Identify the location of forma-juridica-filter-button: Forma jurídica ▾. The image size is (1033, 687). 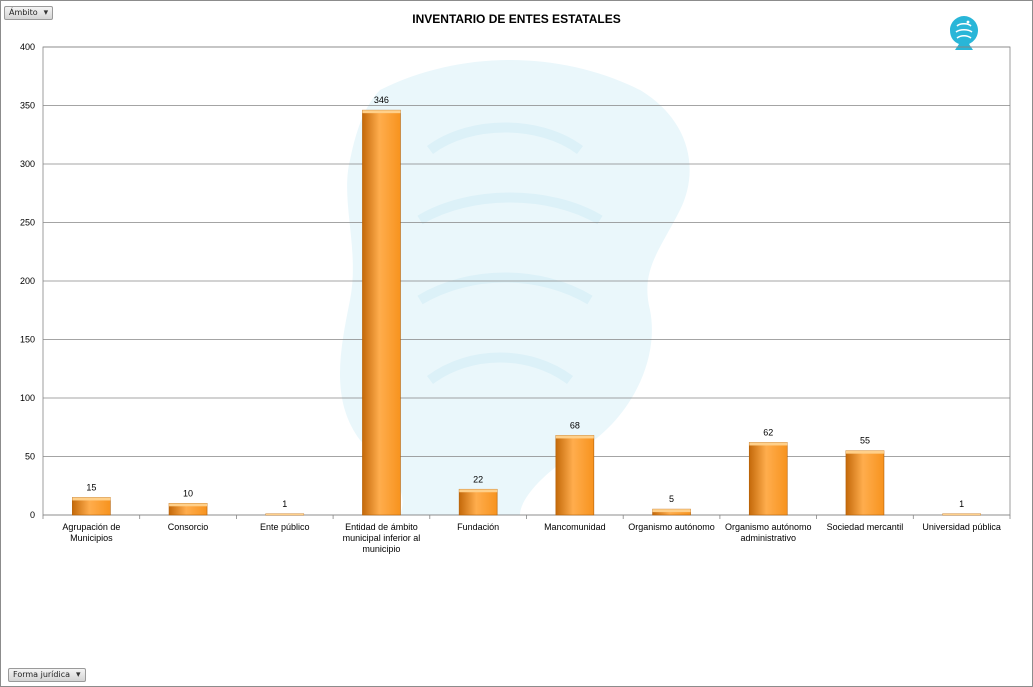
(47, 675).